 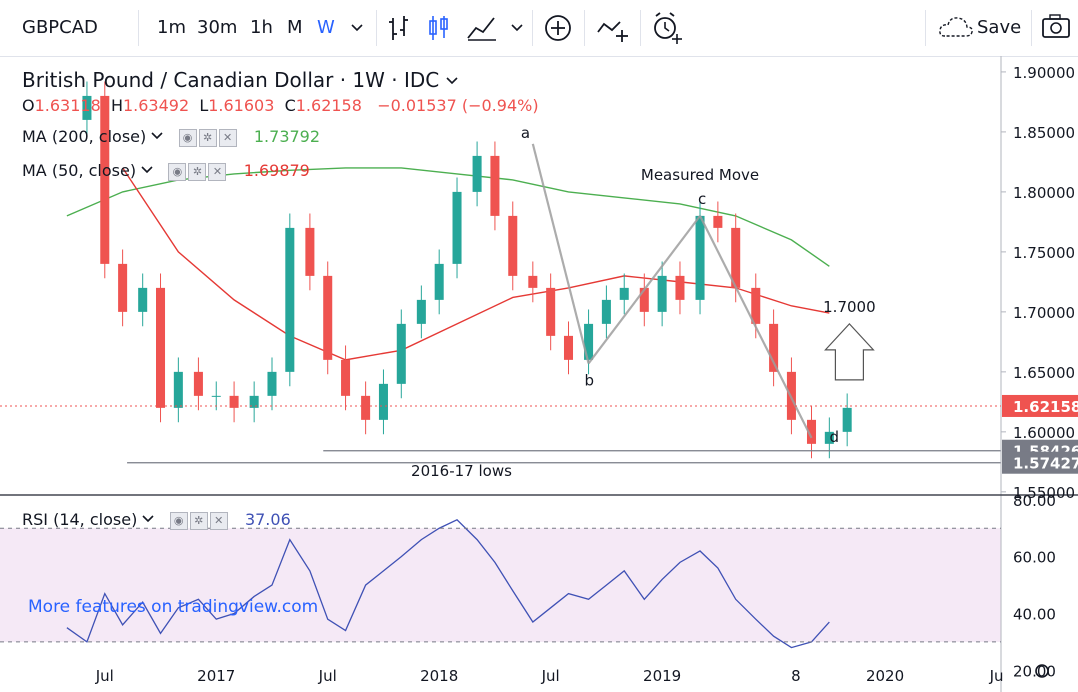 What do you see at coordinates (448, 583) in the screenshot?
I see `rsi-layer` at bounding box center [448, 583].